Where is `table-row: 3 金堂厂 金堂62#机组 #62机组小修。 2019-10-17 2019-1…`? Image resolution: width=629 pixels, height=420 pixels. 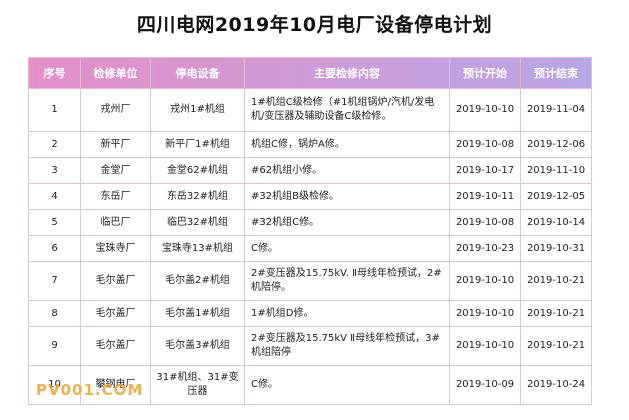 table-row: 3 金堂厂 金堂62#机组 #62机组小修。 2019-10-17 2019-1… is located at coordinates (310, 170).